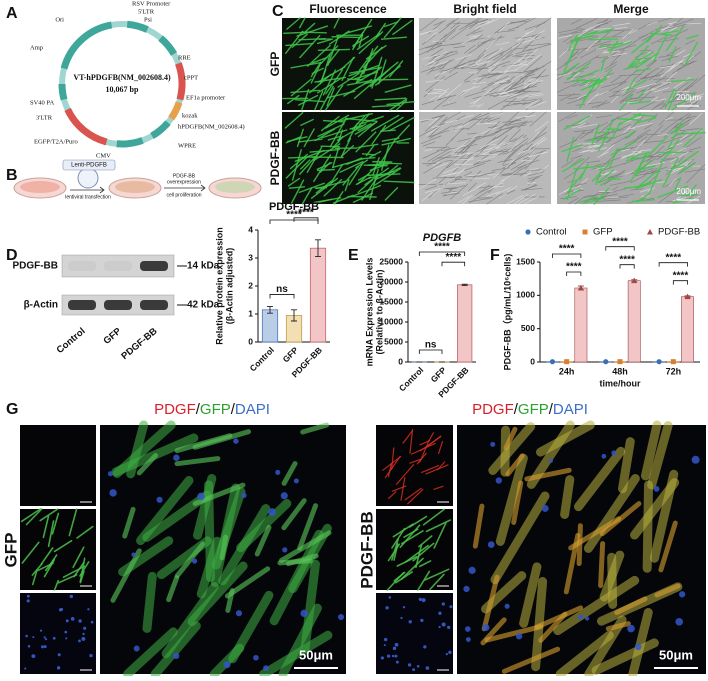 The image size is (708, 681). What do you see at coordinates (88, 178) in the screenshot?
I see `virus-vector` at bounding box center [88, 178].